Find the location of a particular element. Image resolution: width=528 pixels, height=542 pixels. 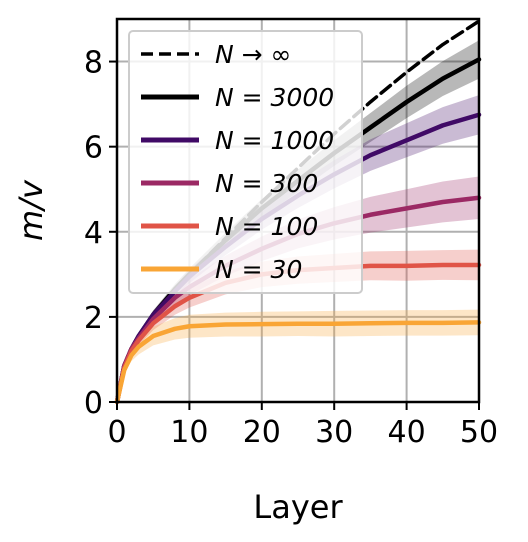

x-tick-label: 40 is located at coordinates (407, 432).